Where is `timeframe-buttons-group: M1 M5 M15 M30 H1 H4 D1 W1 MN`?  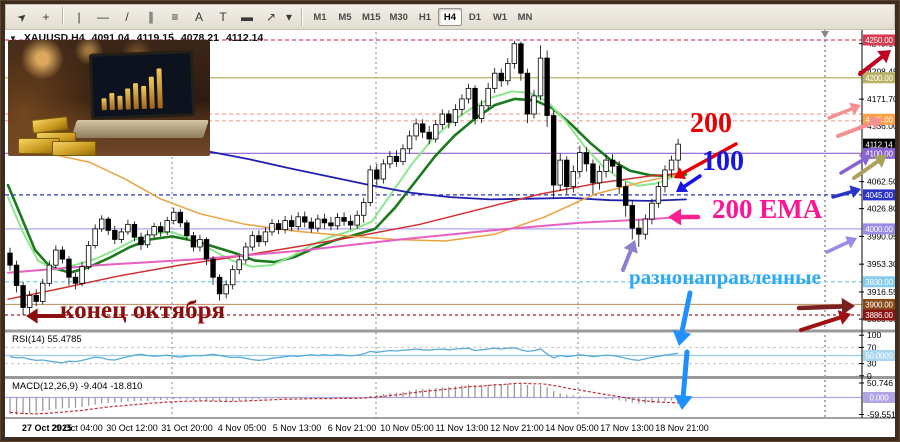 timeframe-buttons-group: M1 M5 M15 M30 H1 H4 D1 W1 MN is located at coordinates (422, 17).